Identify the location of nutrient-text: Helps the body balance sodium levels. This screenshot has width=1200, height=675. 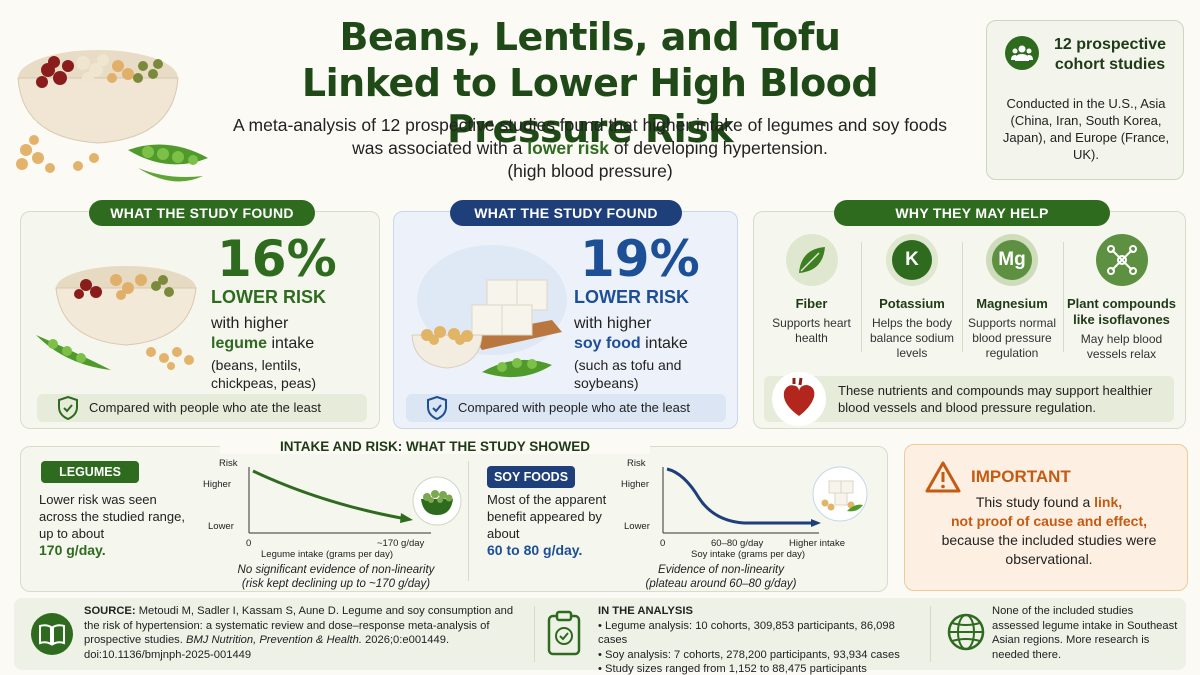
(912, 338).